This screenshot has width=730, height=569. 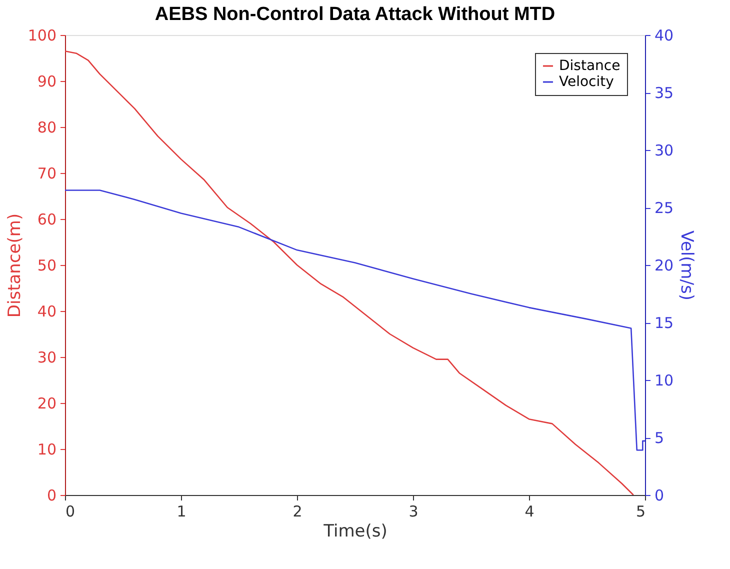 What do you see at coordinates (686, 265) in the screenshot?
I see `y2-axis-title: Vel(m/s)` at bounding box center [686, 265].